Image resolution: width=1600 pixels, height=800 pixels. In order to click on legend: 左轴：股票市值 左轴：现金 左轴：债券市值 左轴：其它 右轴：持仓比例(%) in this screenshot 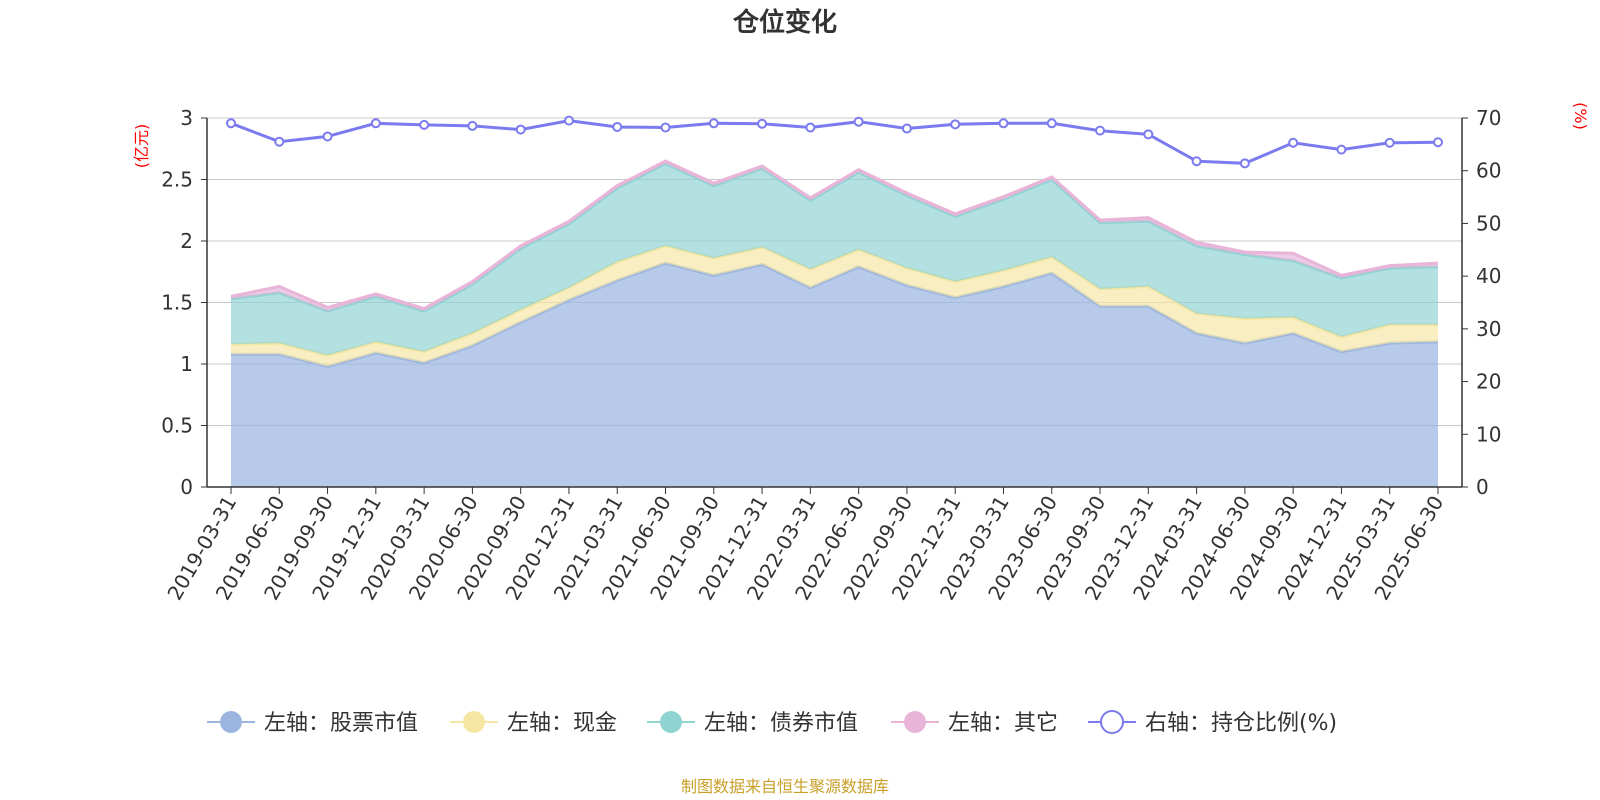, I will do `click(772, 723)`.